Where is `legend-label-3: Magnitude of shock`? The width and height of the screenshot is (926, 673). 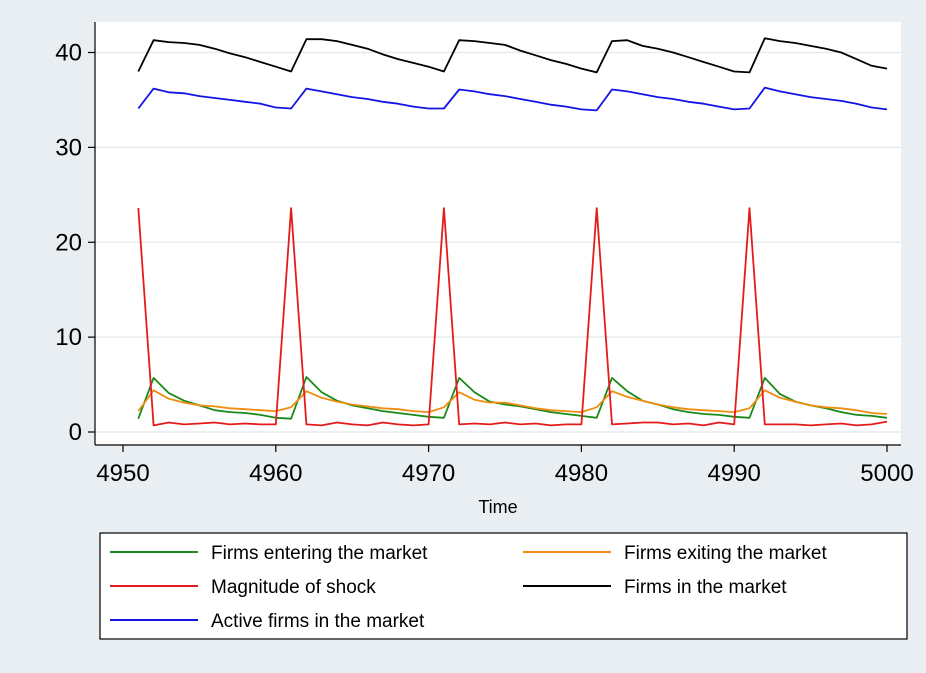
legend-label-3: Magnitude of shock is located at coordinates (293, 587).